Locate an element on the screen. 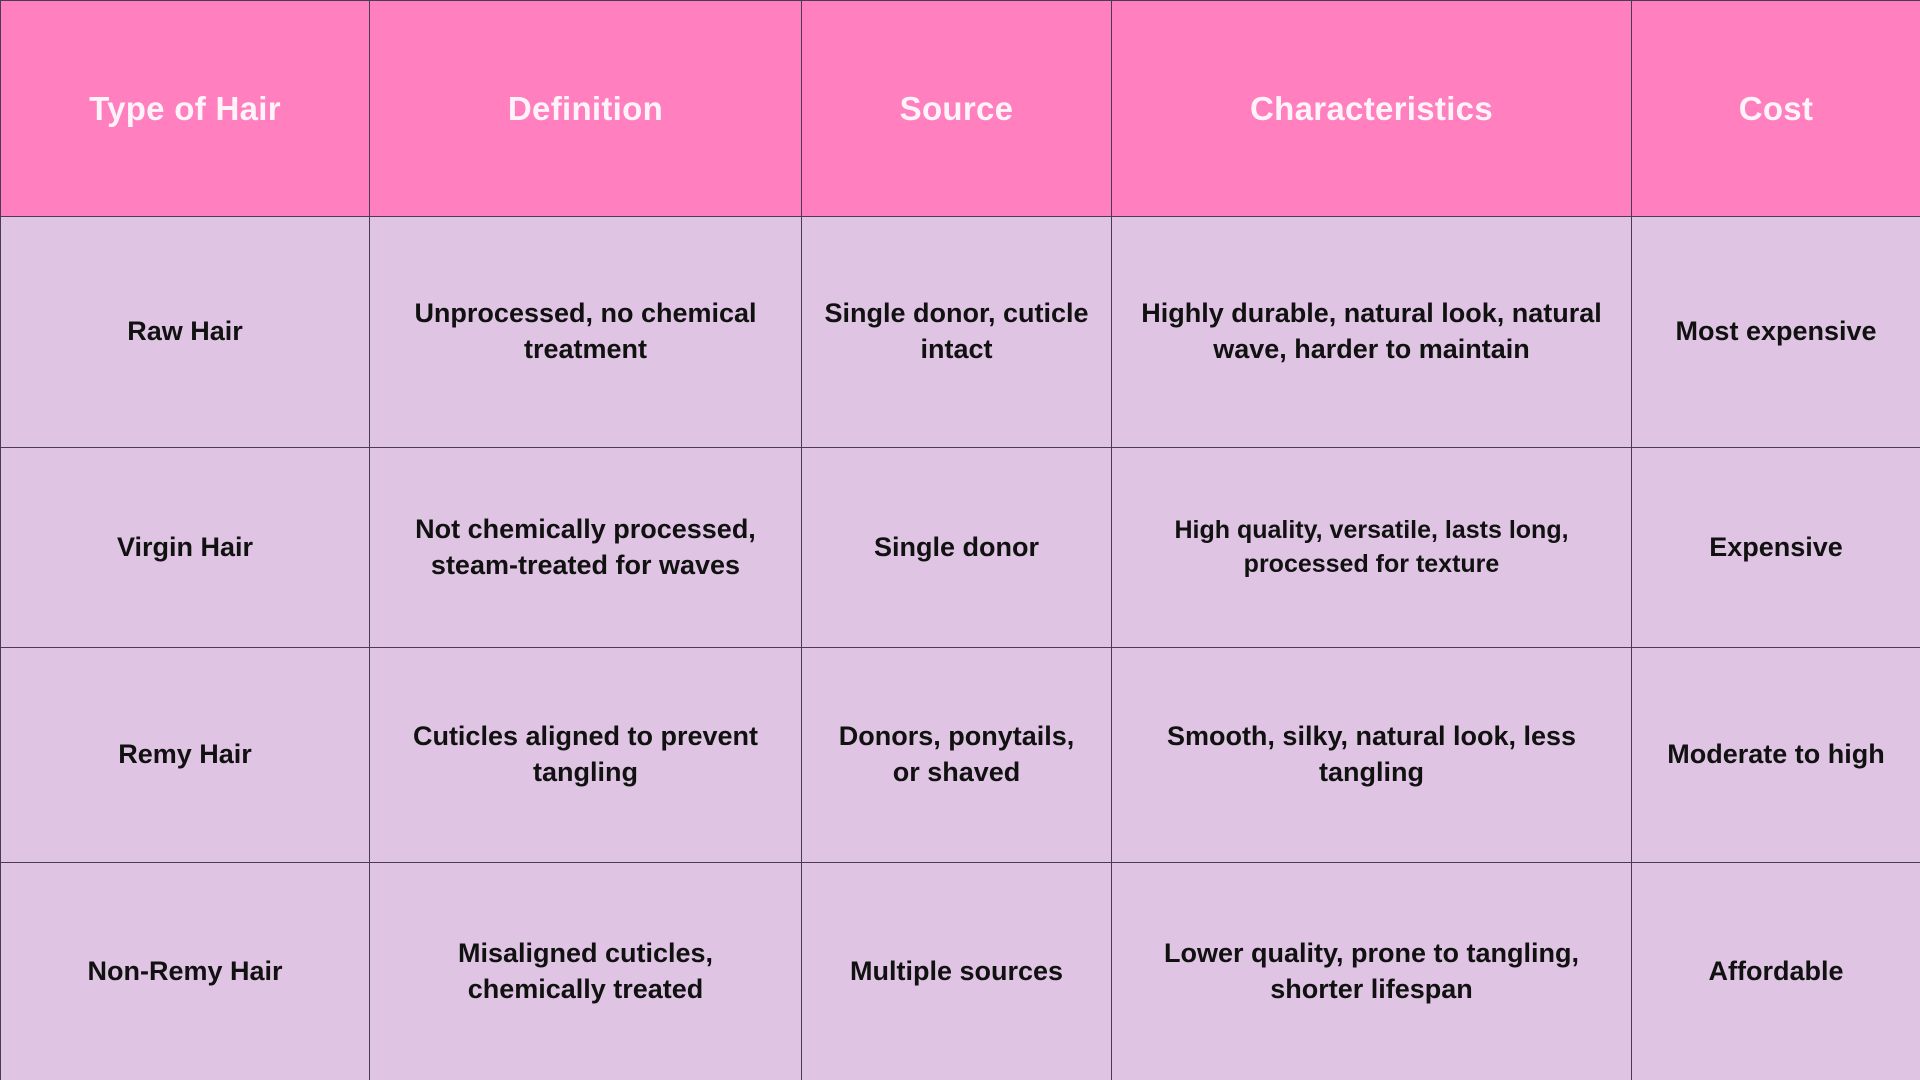 Image resolution: width=1920 pixels, height=1080 pixels. cell-definition: Unprocessed, no chemical treatment is located at coordinates (585, 332).